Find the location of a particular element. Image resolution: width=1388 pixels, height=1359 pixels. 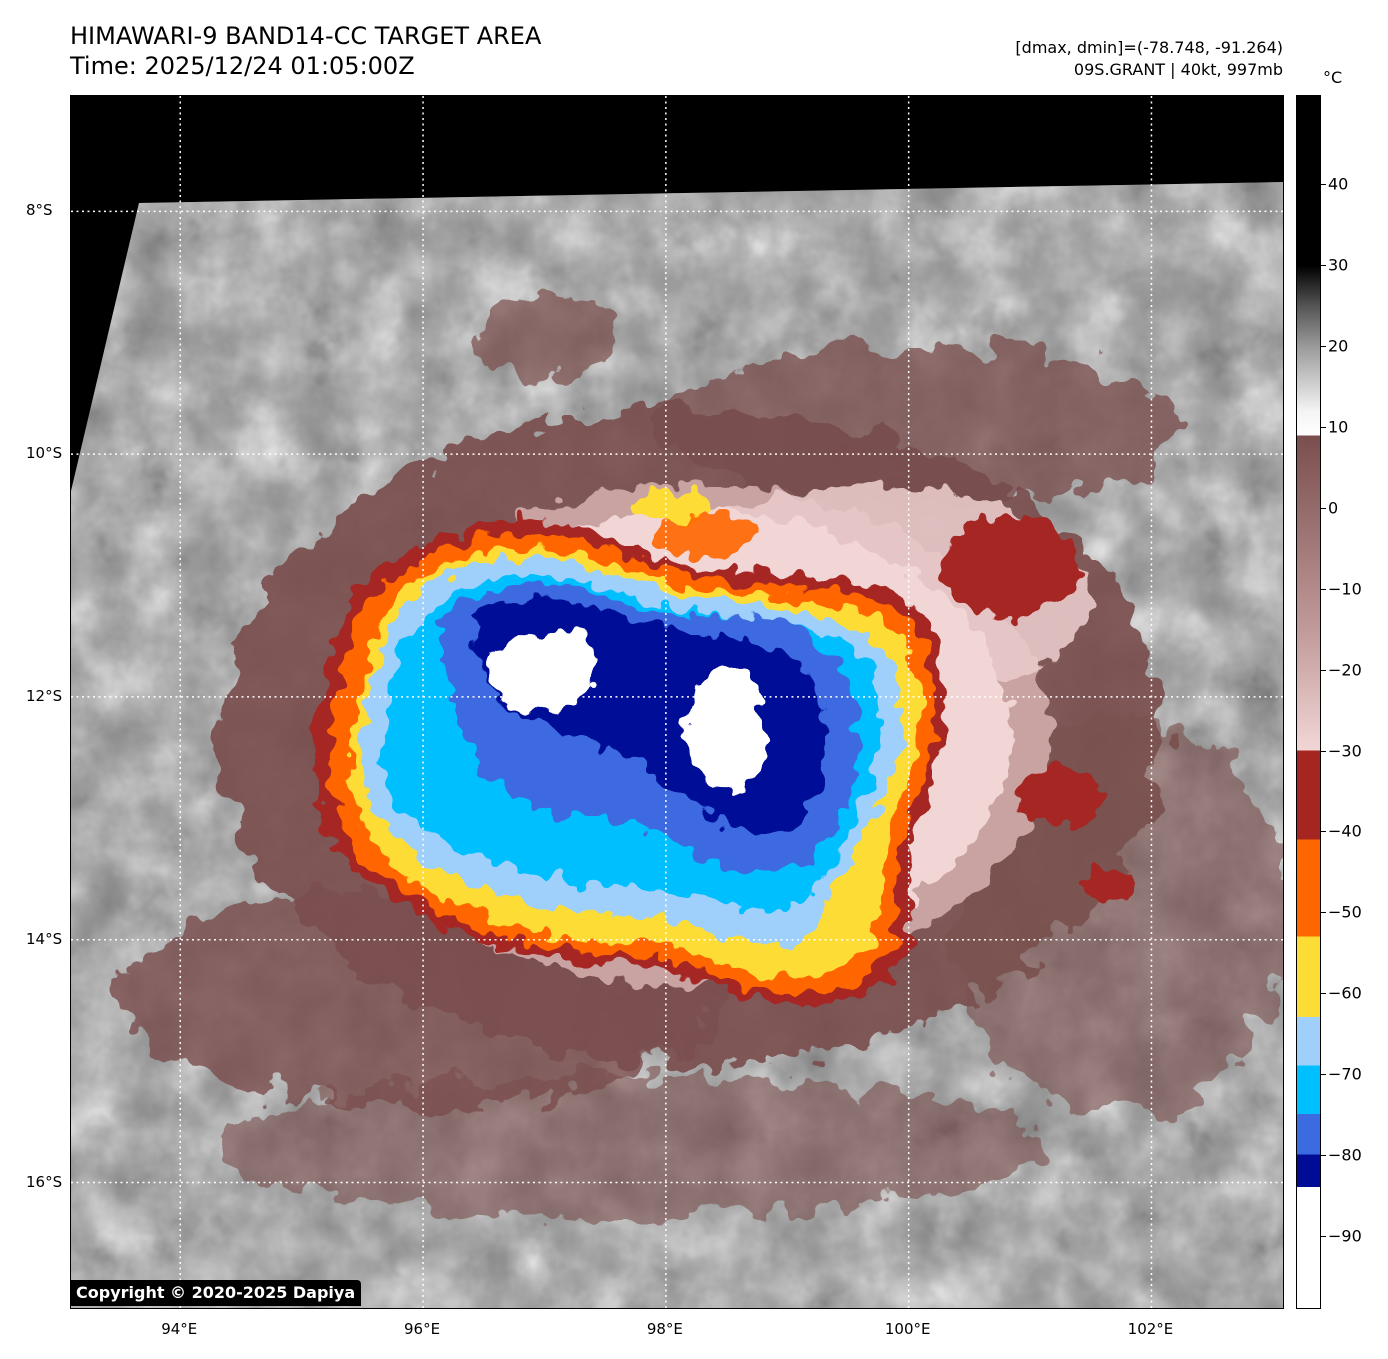

lon-label: 94°E is located at coordinates (179, 1329).